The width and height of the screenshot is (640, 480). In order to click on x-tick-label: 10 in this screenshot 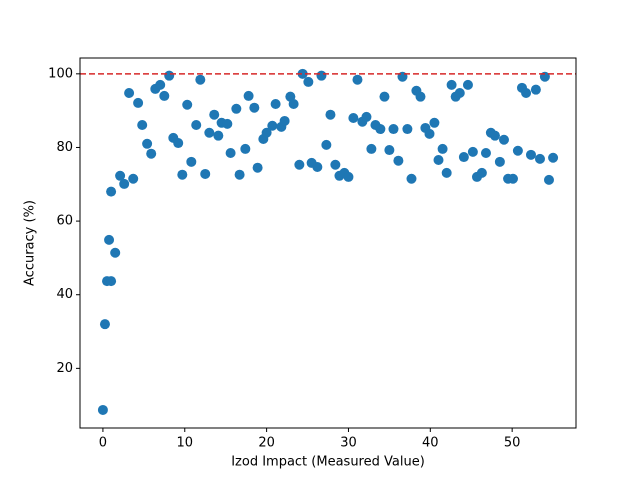, I will do `click(184, 443)`.